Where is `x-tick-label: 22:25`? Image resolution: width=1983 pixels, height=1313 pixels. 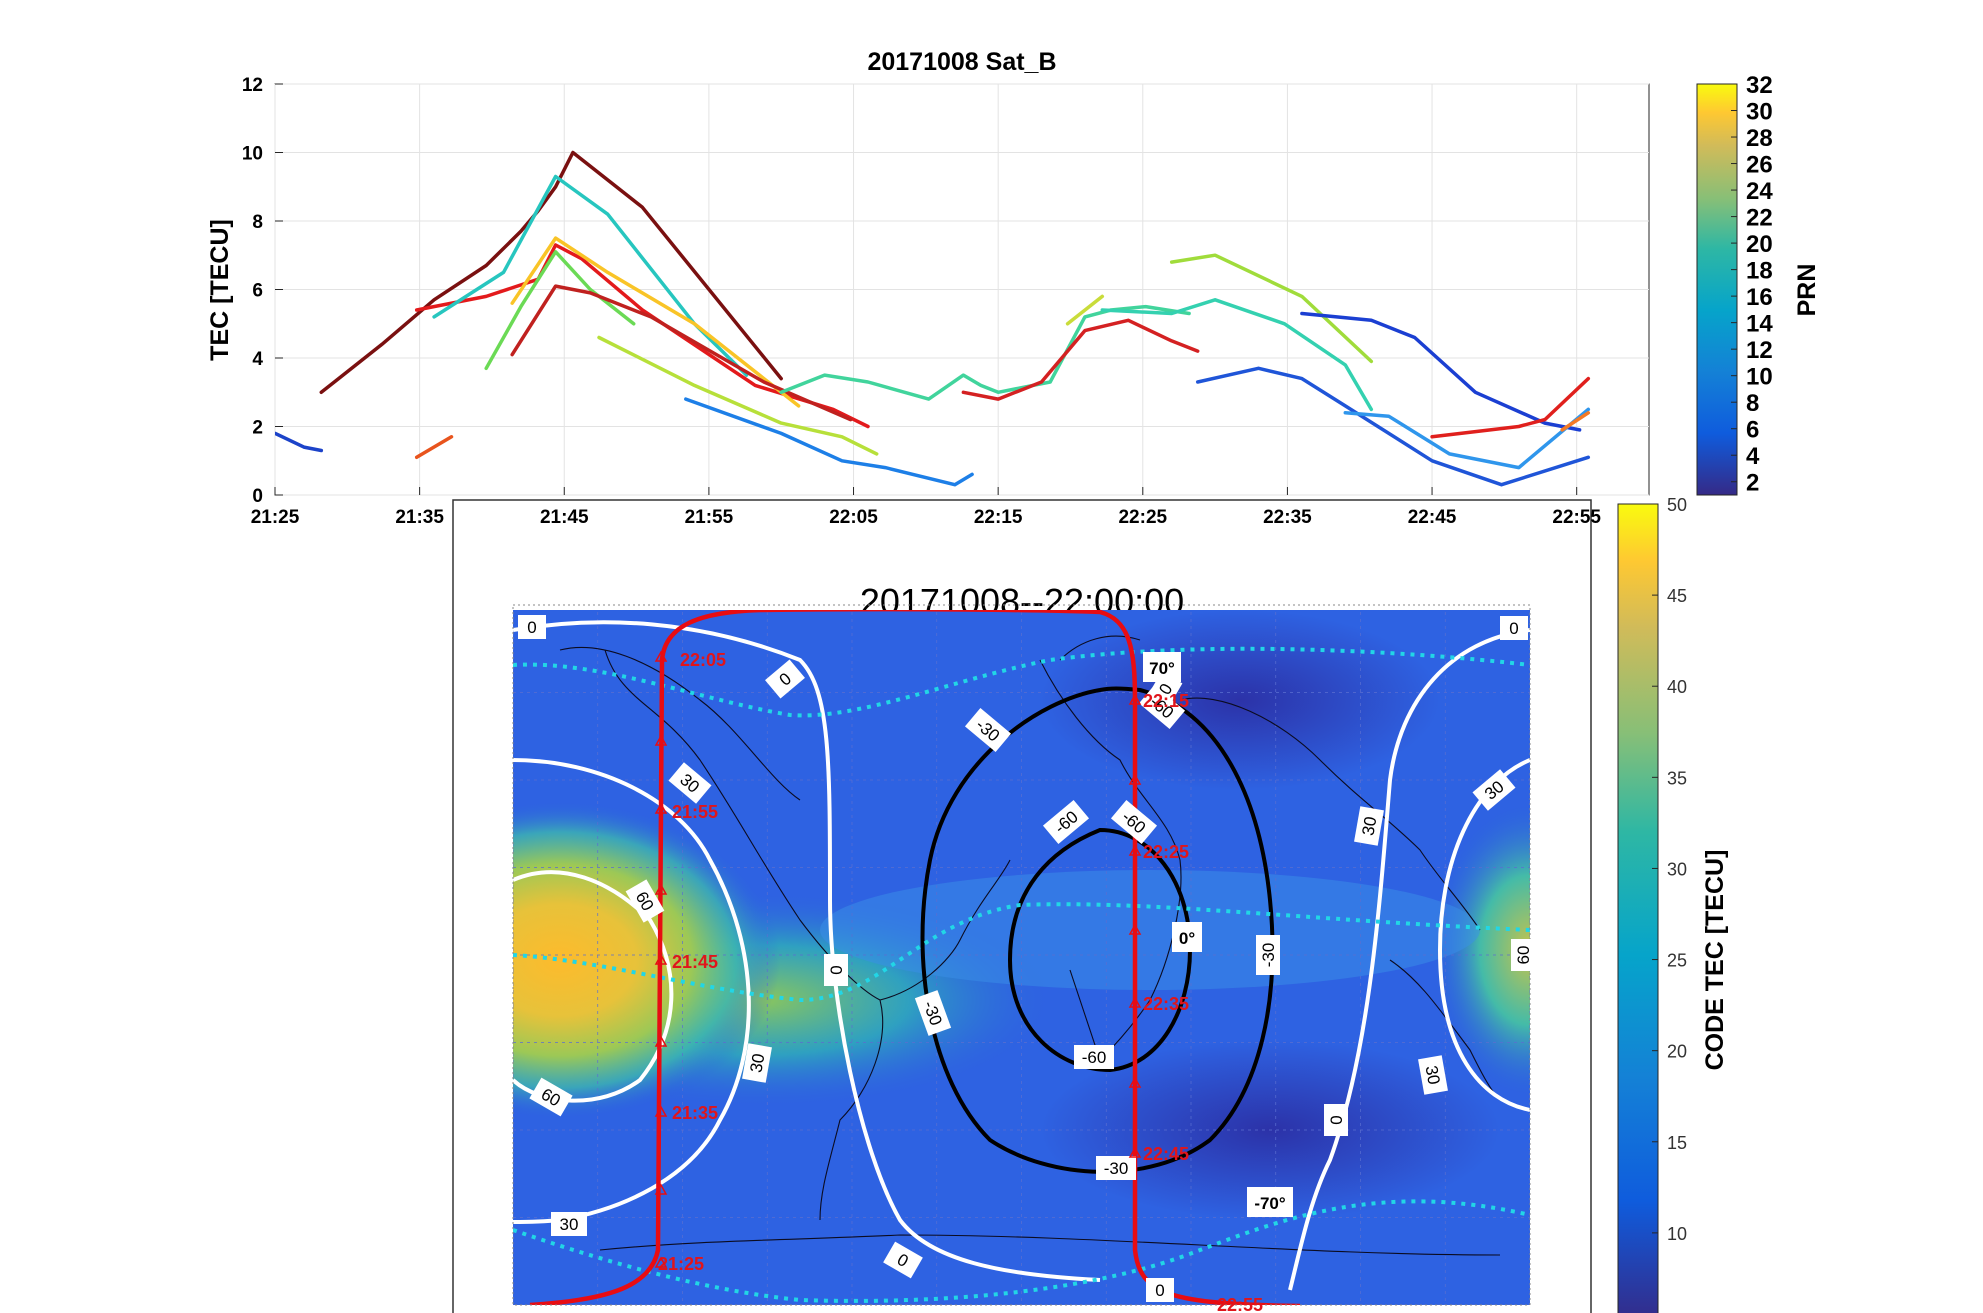 x-tick-label: 22:25 is located at coordinates (1142, 517).